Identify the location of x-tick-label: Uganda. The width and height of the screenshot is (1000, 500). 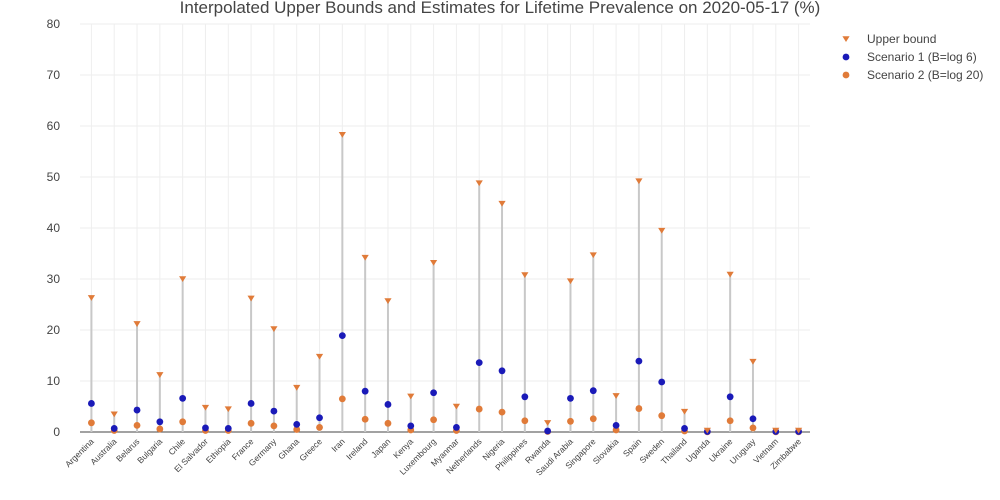
(698, 450).